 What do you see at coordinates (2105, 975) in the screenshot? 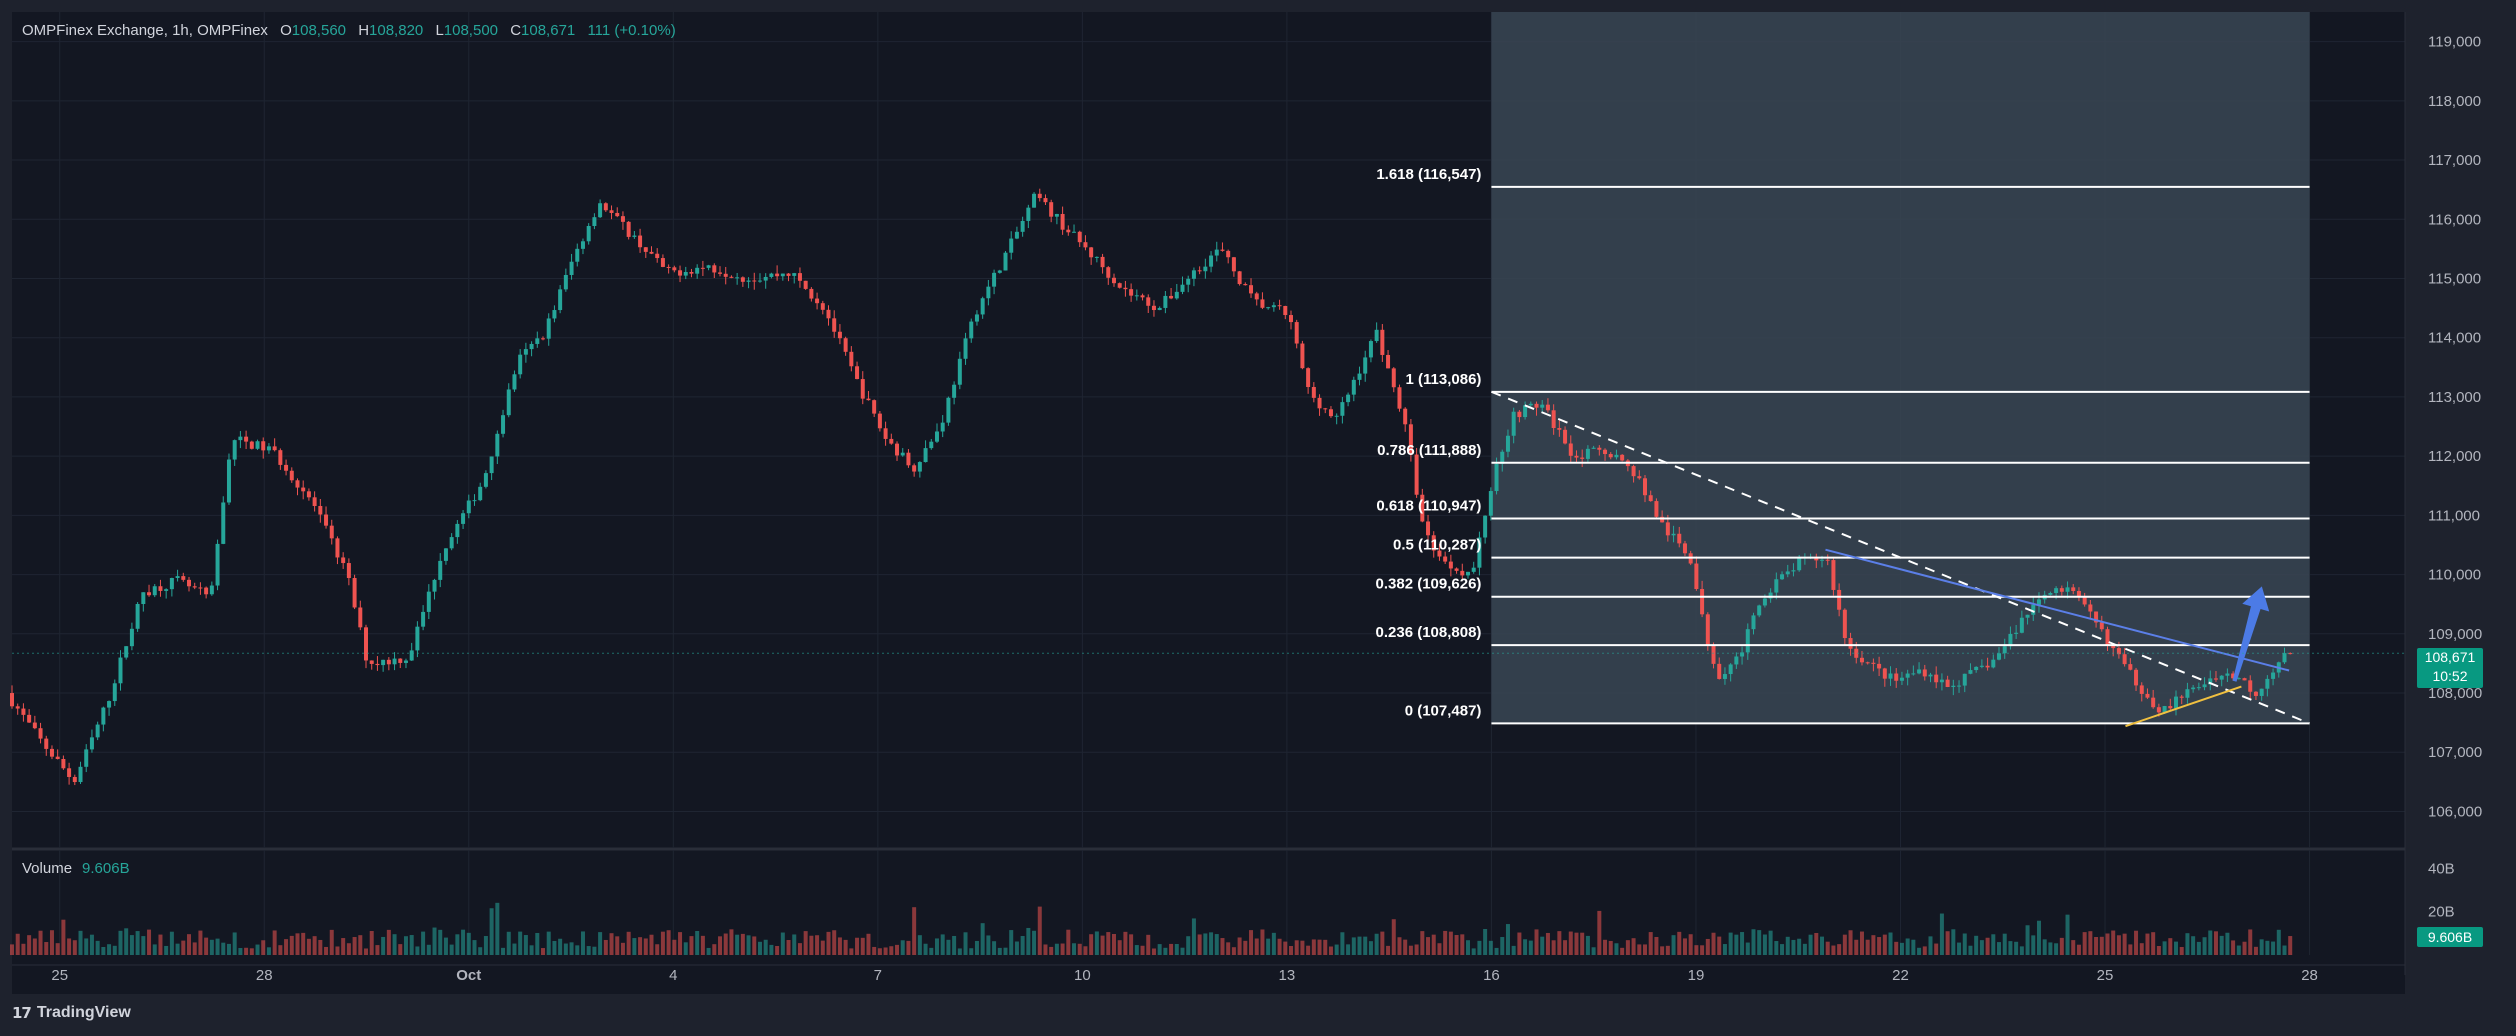
I see `time-tick-label: 25` at bounding box center [2105, 975].